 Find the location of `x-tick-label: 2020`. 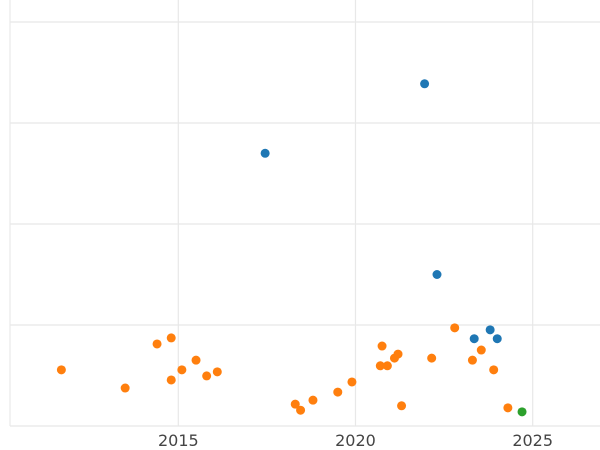

x-tick-label: 2020 is located at coordinates (355, 440).